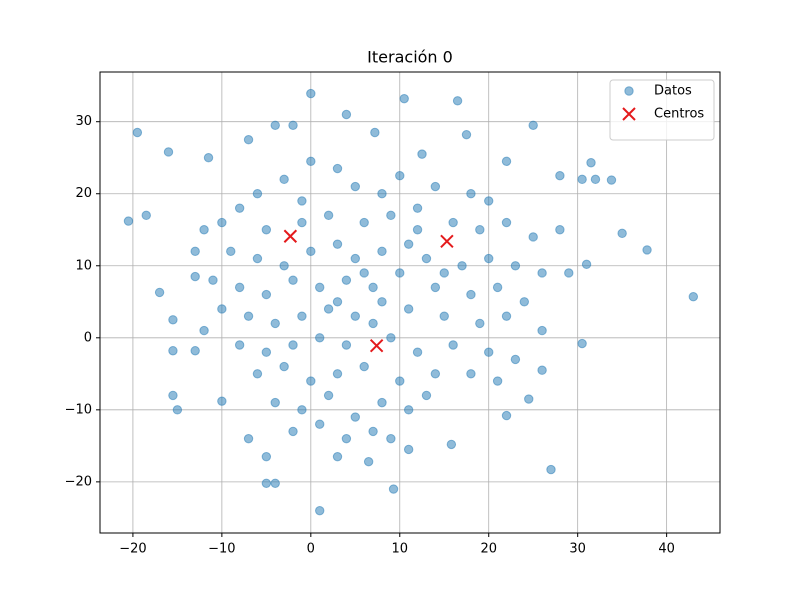  I want to click on x-tick-label: 20, so click(488, 549).